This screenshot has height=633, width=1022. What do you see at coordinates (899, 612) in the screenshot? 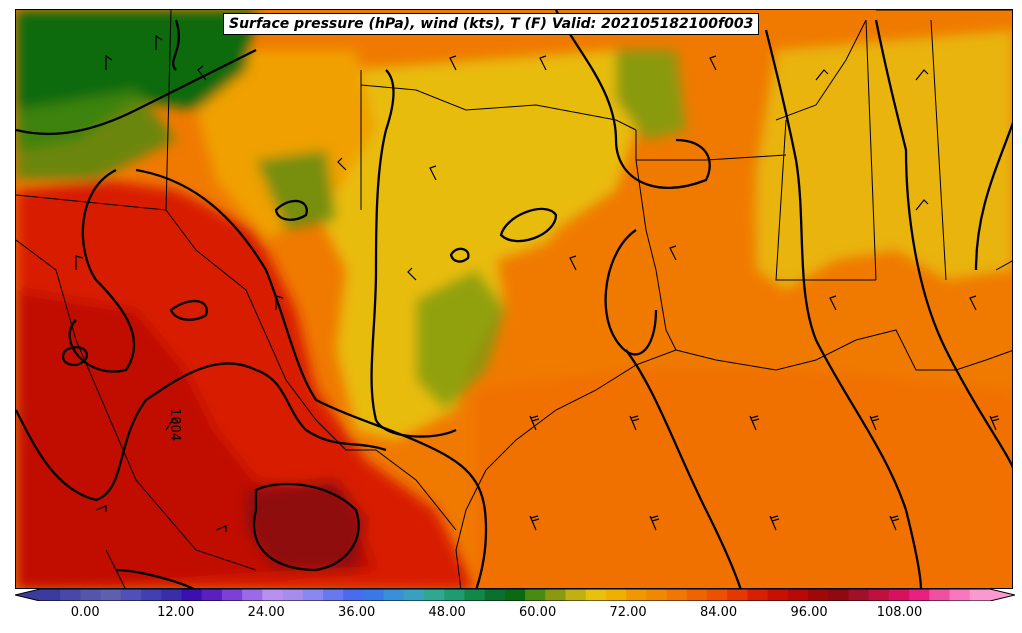
I see `colorbar-tick-label: 108.00` at bounding box center [899, 612].